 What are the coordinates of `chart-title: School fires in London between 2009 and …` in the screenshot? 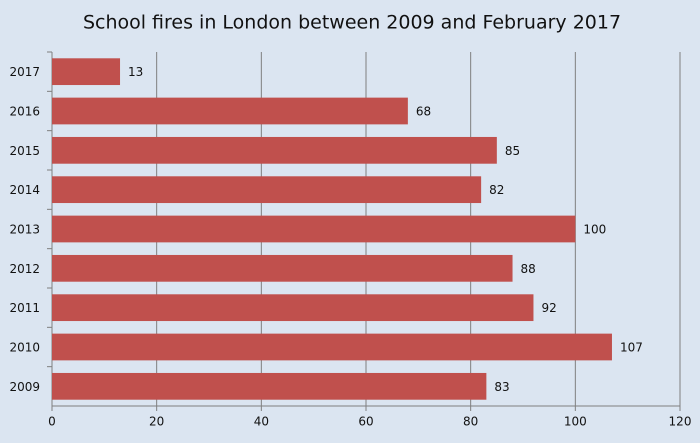 It's located at (352, 23).